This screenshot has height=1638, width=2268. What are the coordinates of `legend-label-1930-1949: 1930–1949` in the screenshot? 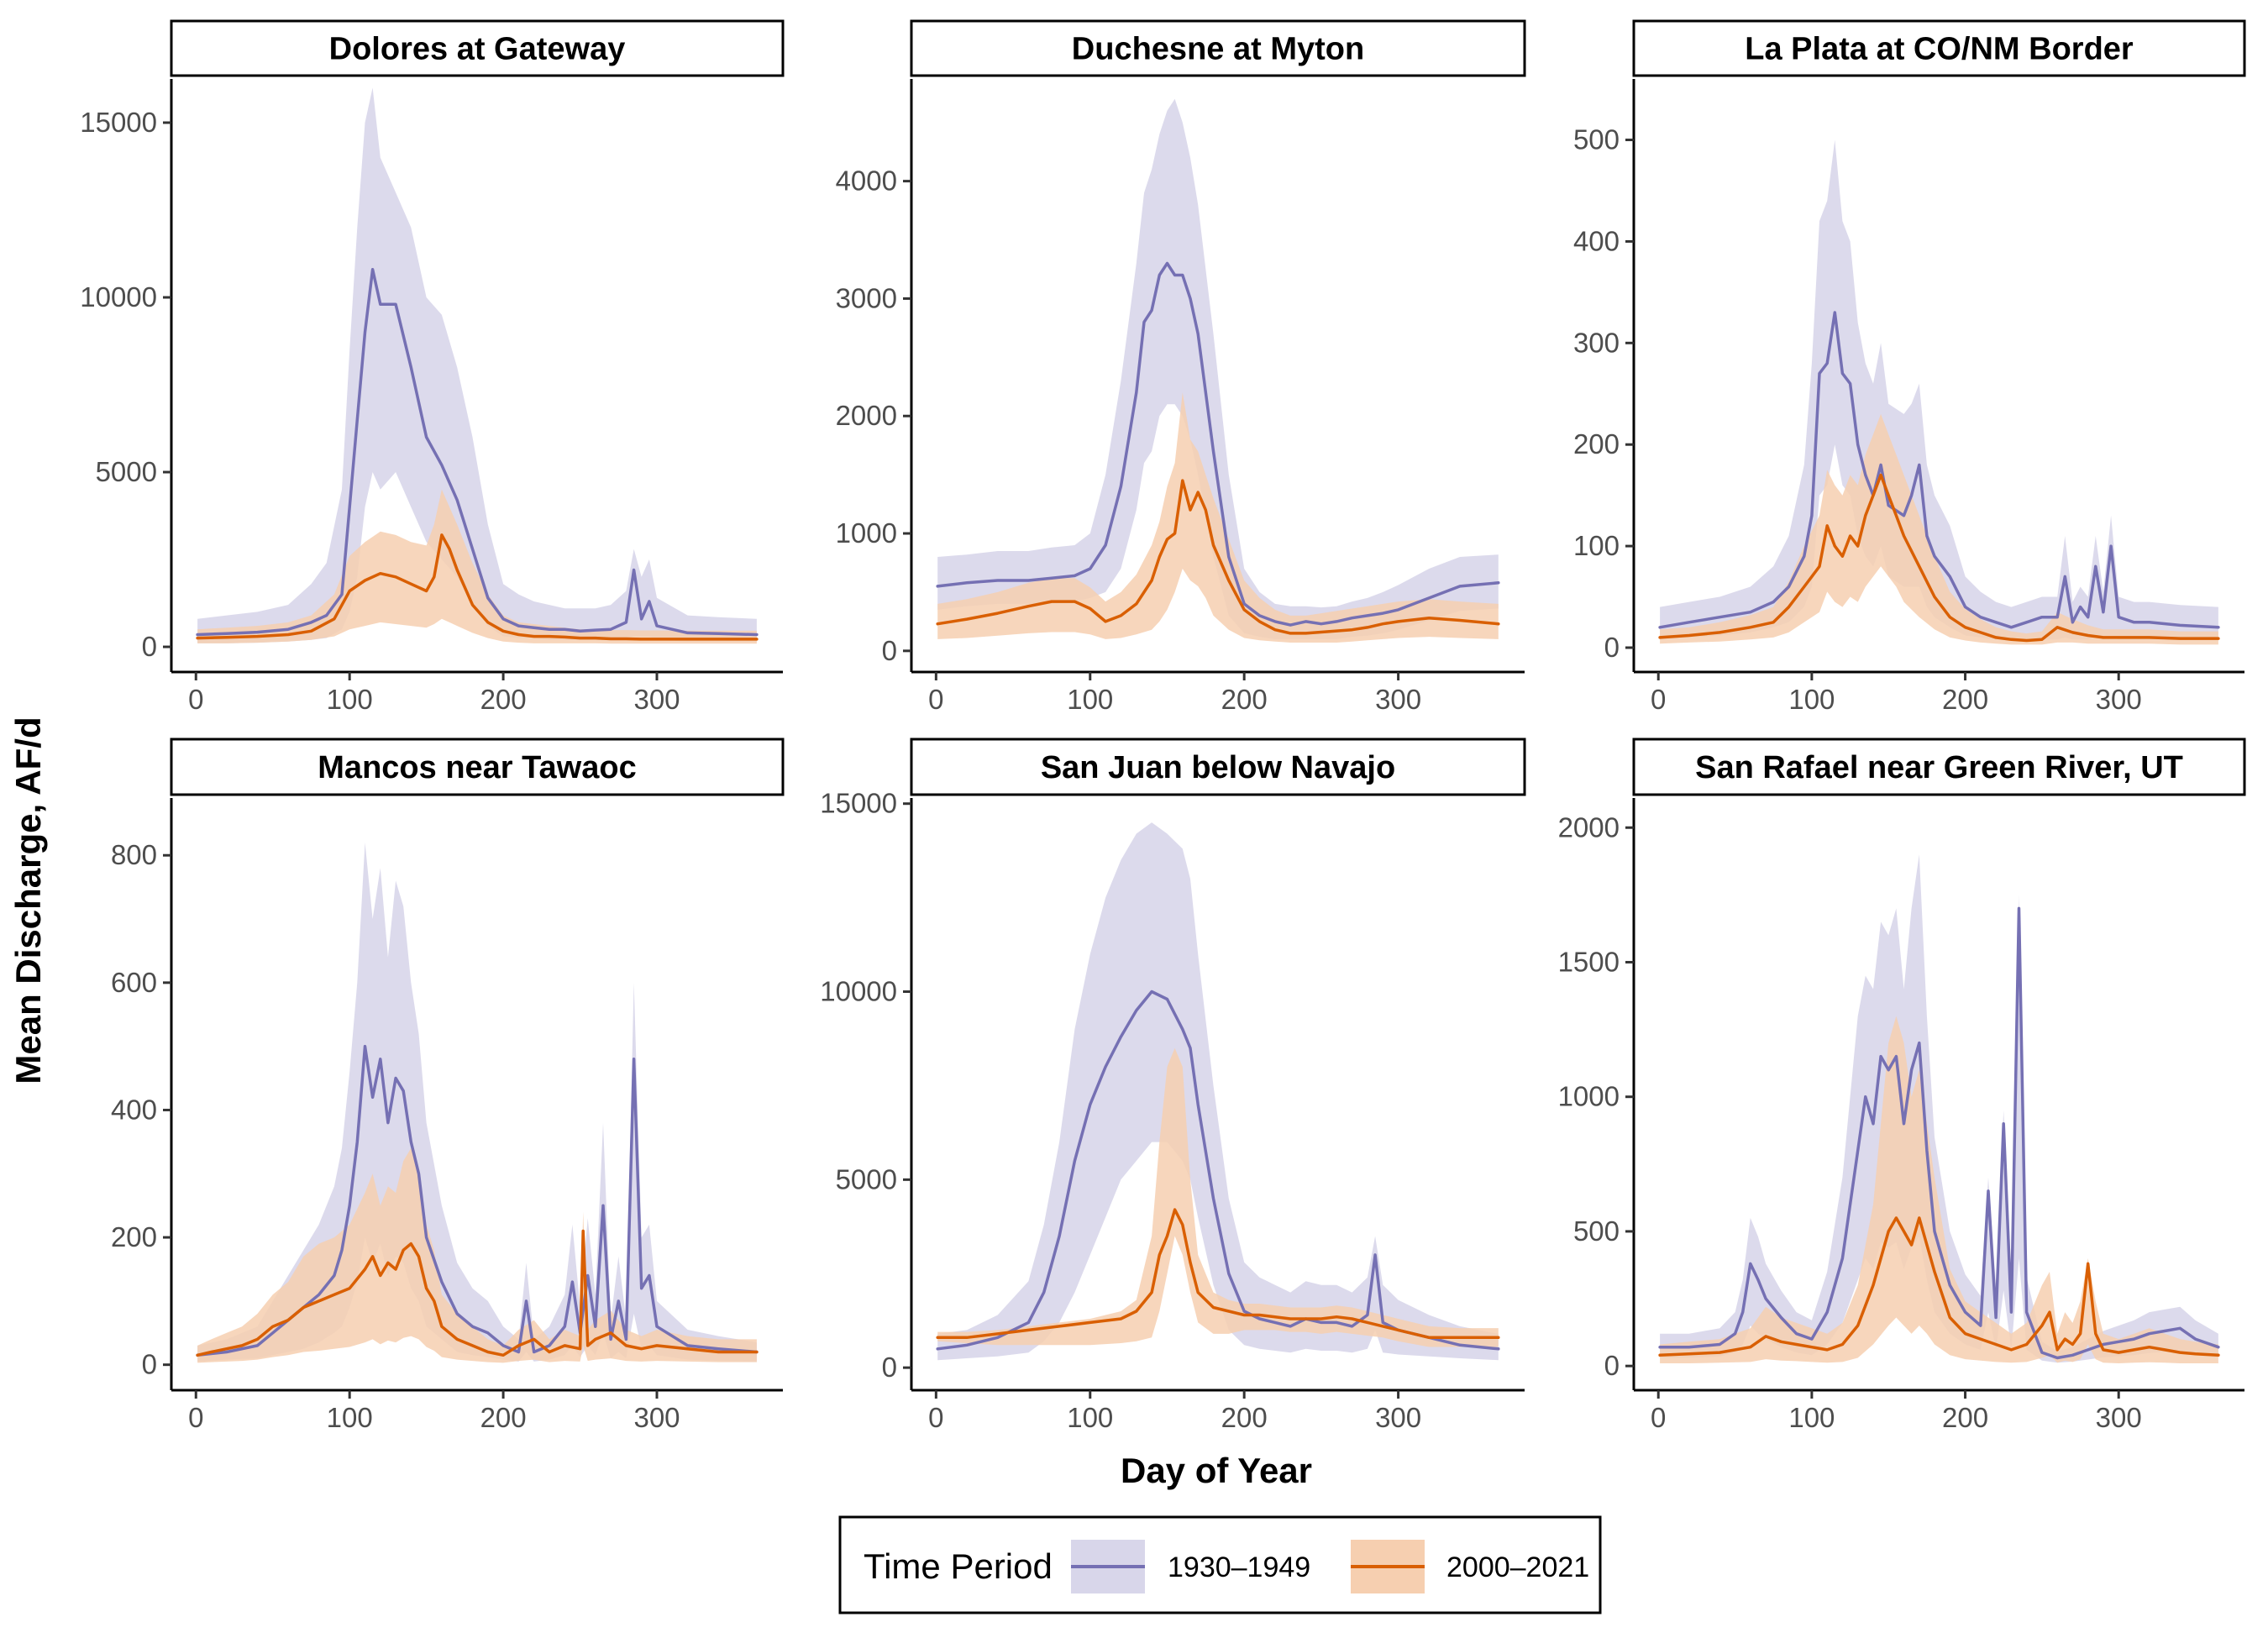 It's located at (1239, 1567).